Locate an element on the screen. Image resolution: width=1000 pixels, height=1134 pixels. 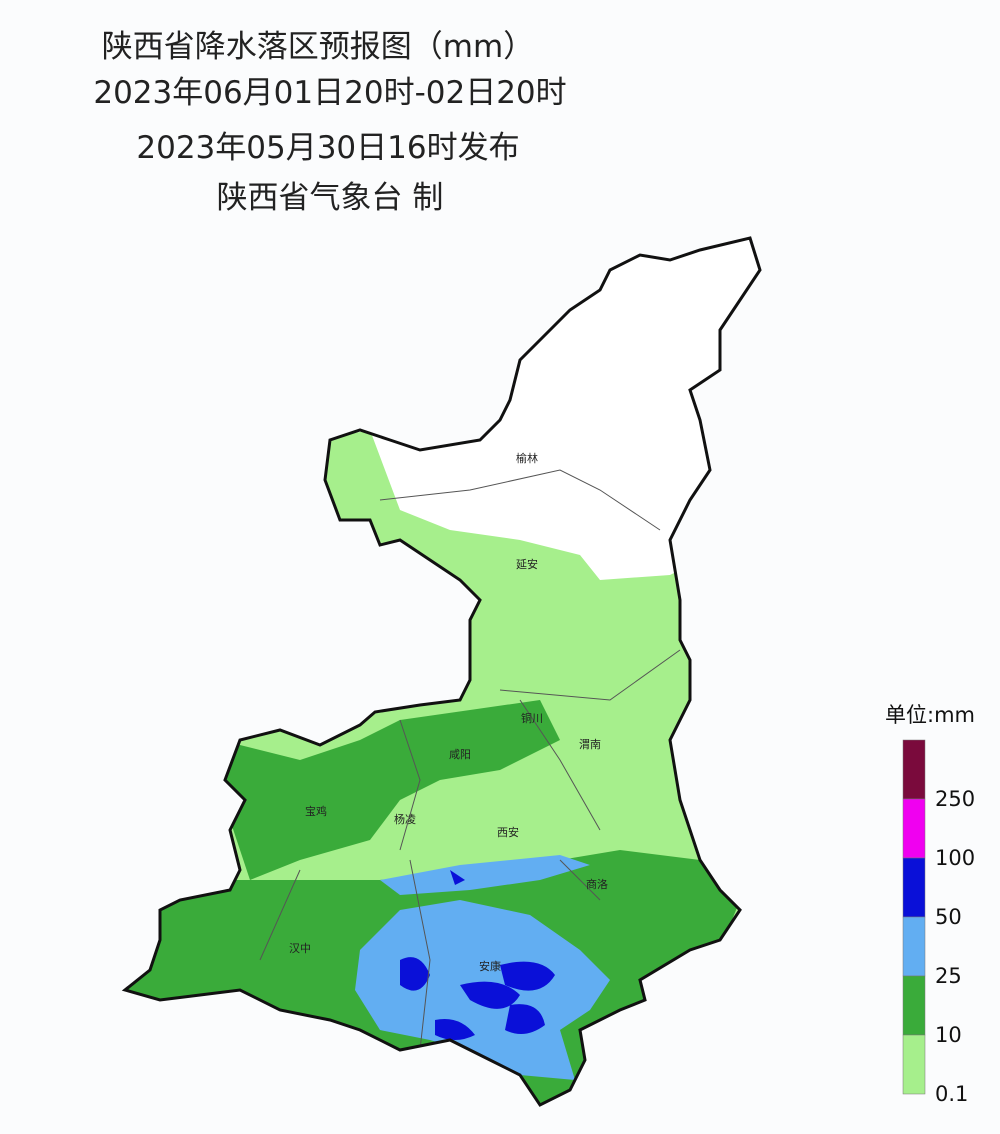
legend-label: 25 is located at coordinates (948, 976).